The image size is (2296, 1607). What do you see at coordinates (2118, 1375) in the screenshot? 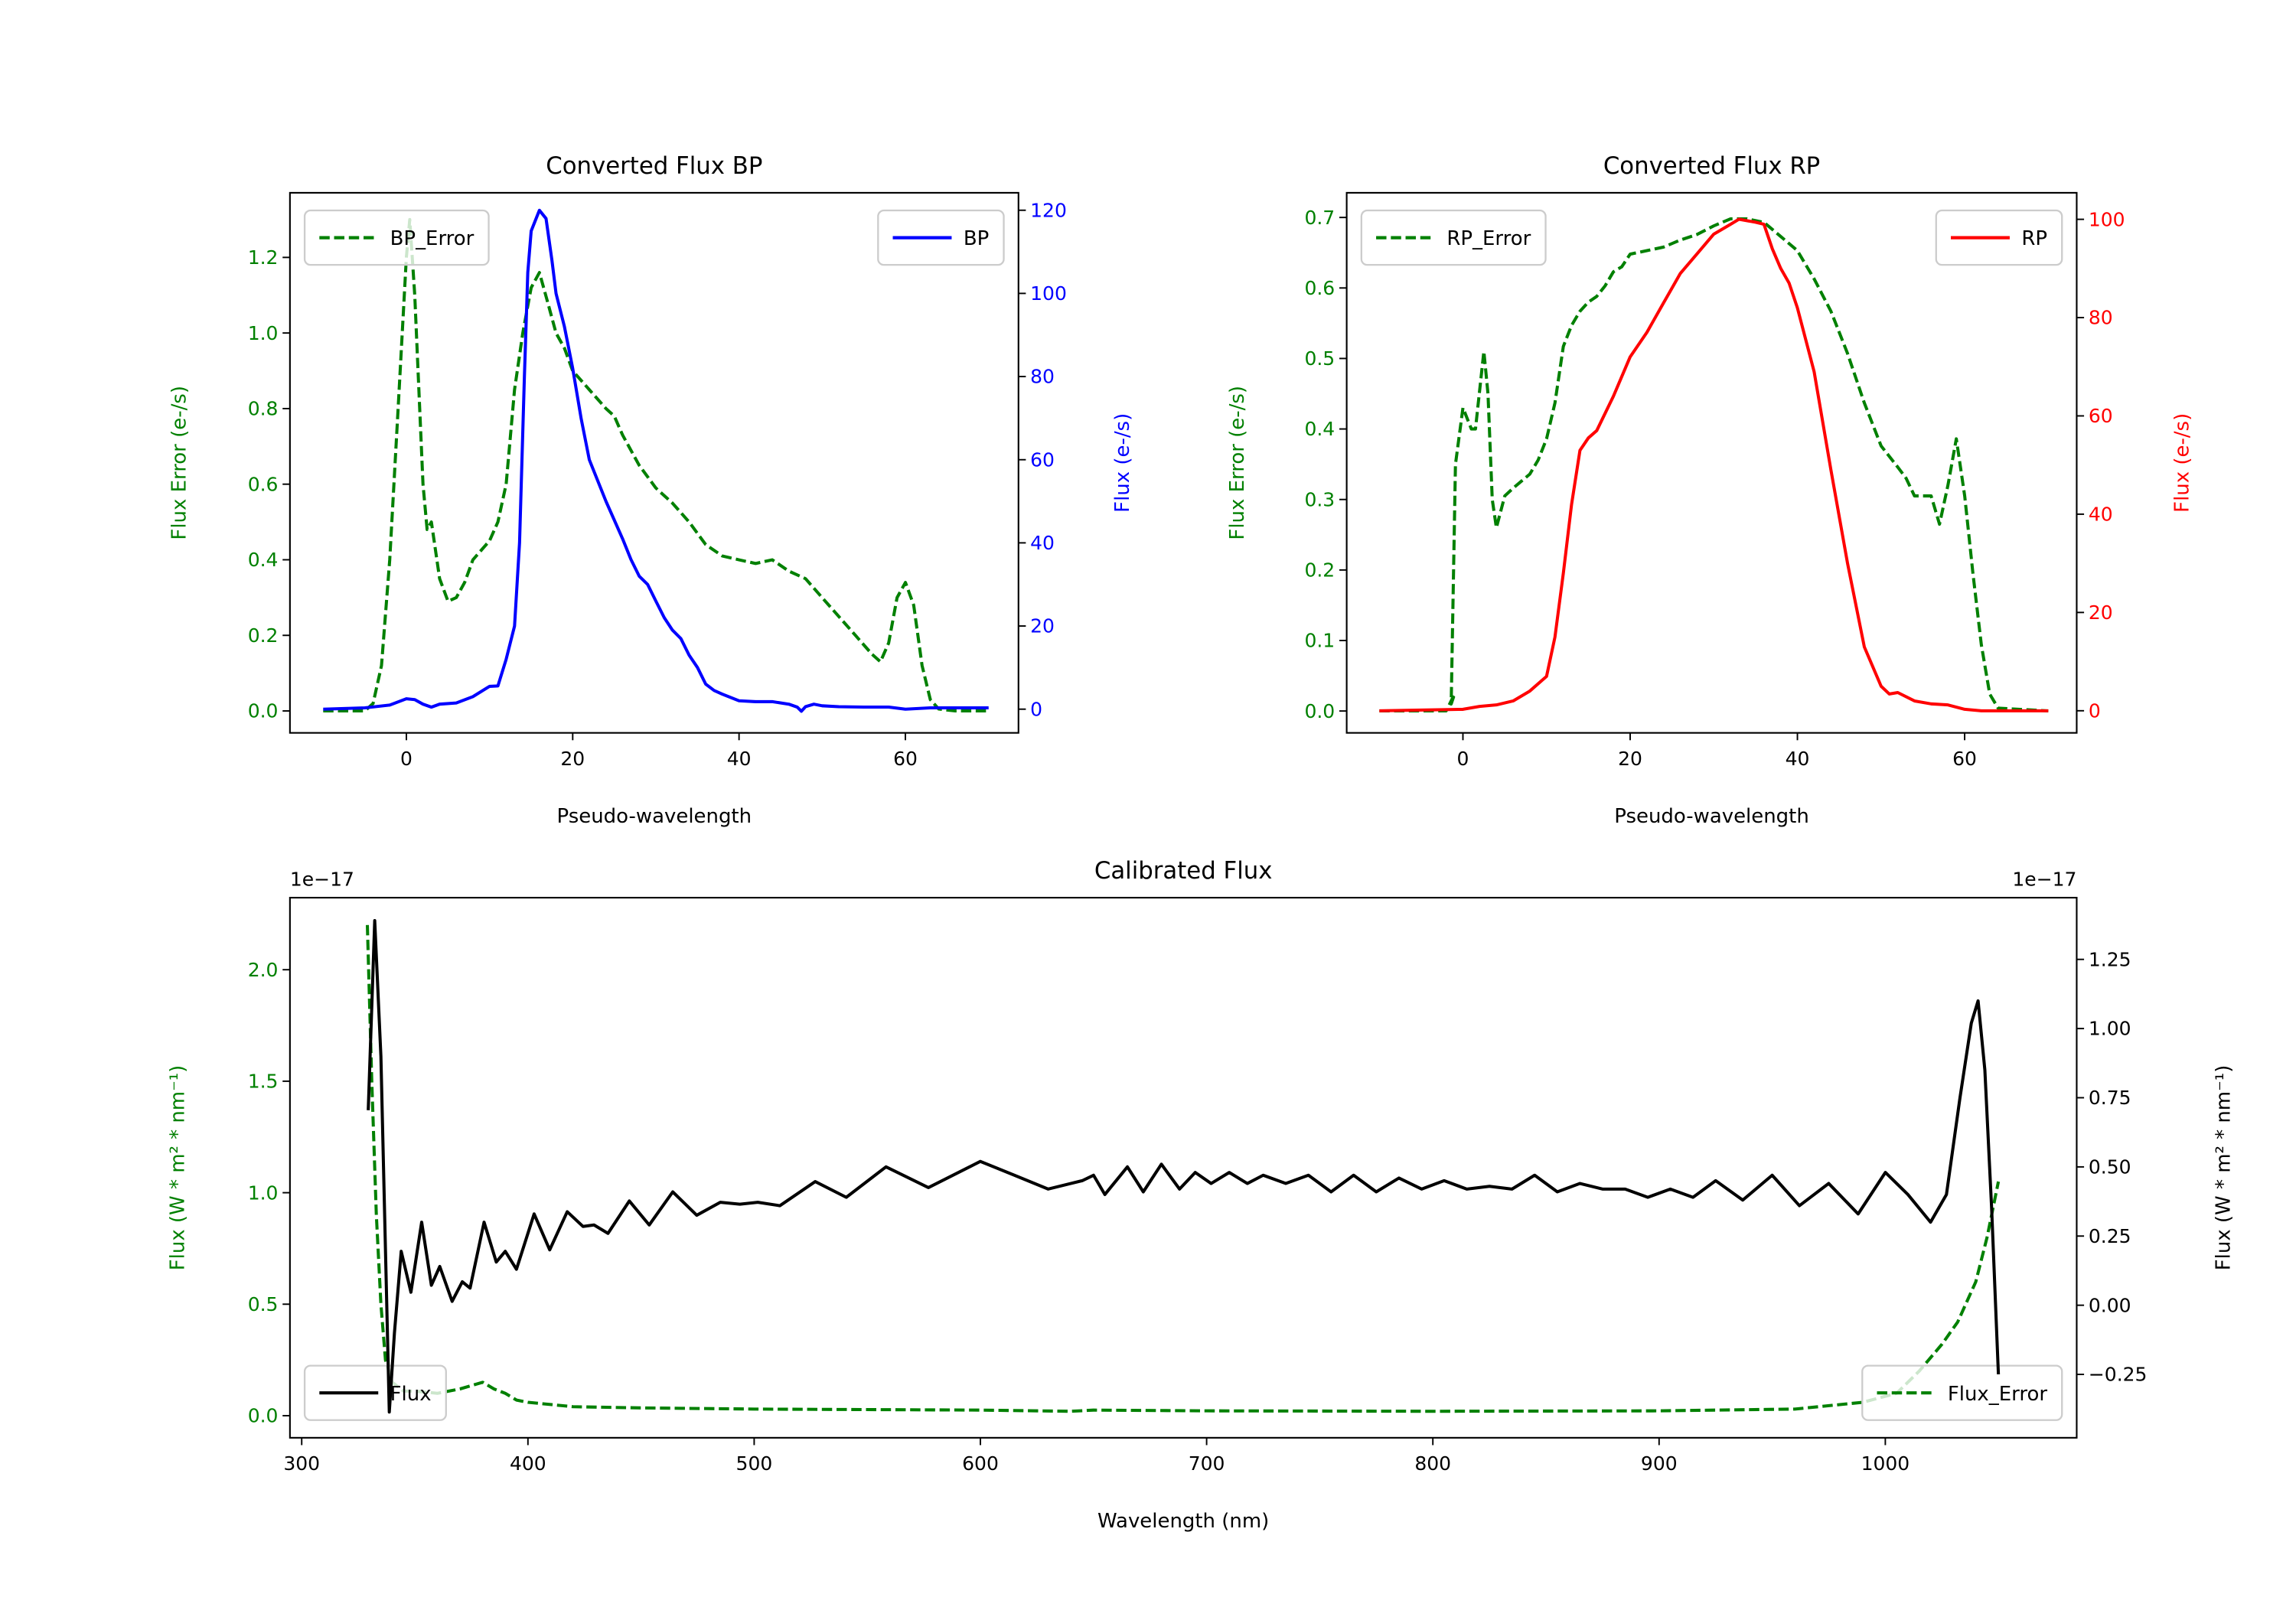
I see `right-y-tick-label: −0.25` at bounding box center [2118, 1375].